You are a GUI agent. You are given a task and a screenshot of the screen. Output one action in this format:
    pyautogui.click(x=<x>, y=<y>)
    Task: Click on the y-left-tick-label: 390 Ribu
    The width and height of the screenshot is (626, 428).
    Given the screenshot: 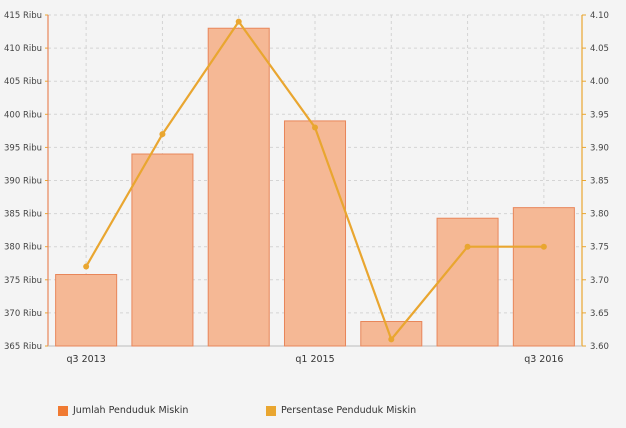 What is the action you would take?
    pyautogui.click(x=23, y=182)
    